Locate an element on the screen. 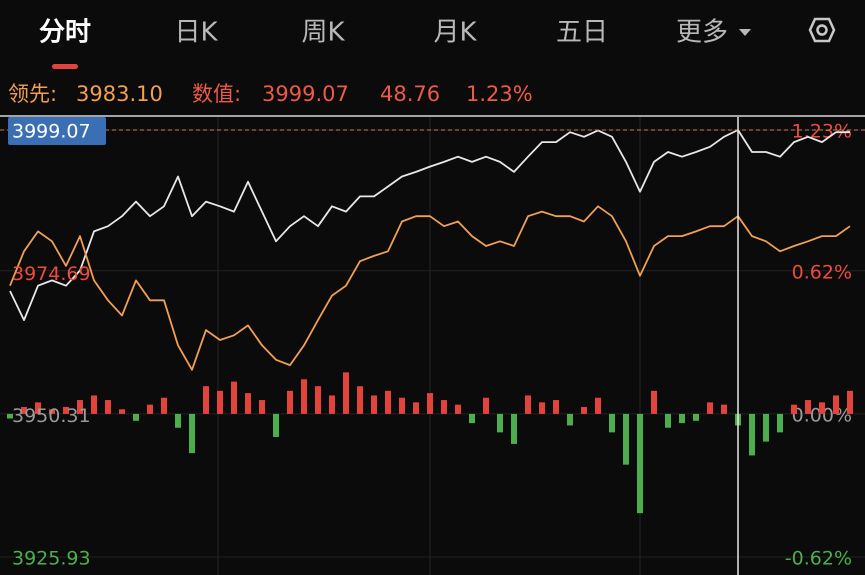  y2-tick-label: -0.62% is located at coordinates (818, 559).